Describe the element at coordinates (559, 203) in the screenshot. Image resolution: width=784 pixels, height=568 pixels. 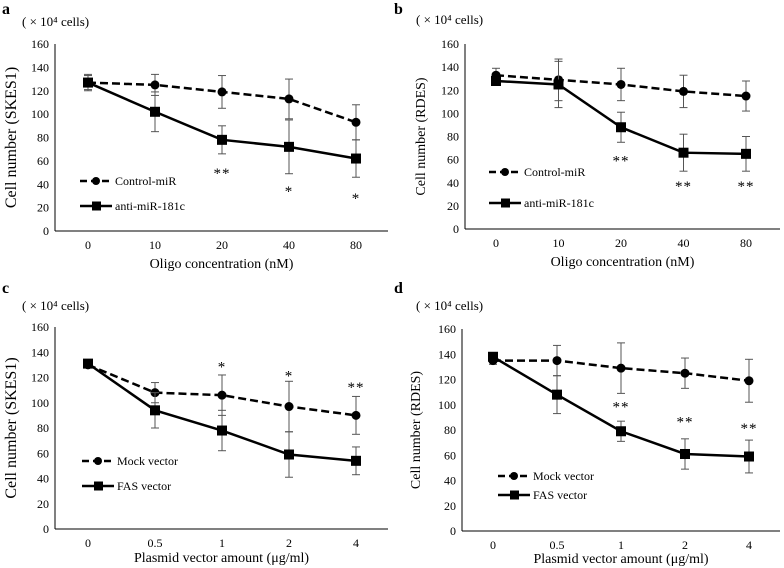
I see `legend-label: anti-miR-181c` at that location.